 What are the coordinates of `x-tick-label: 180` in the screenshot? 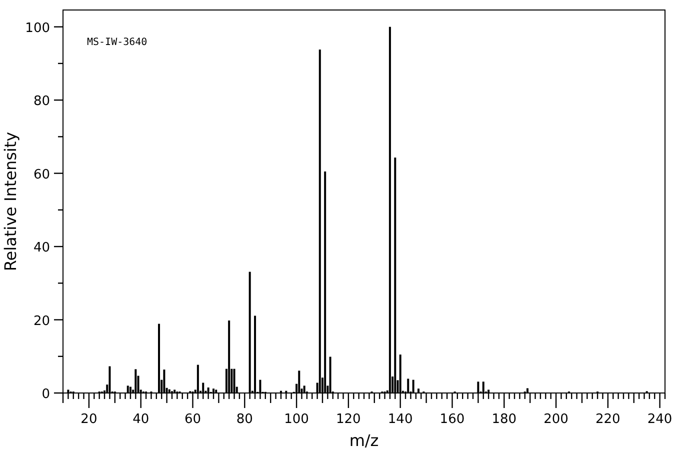 It's located at (504, 419).